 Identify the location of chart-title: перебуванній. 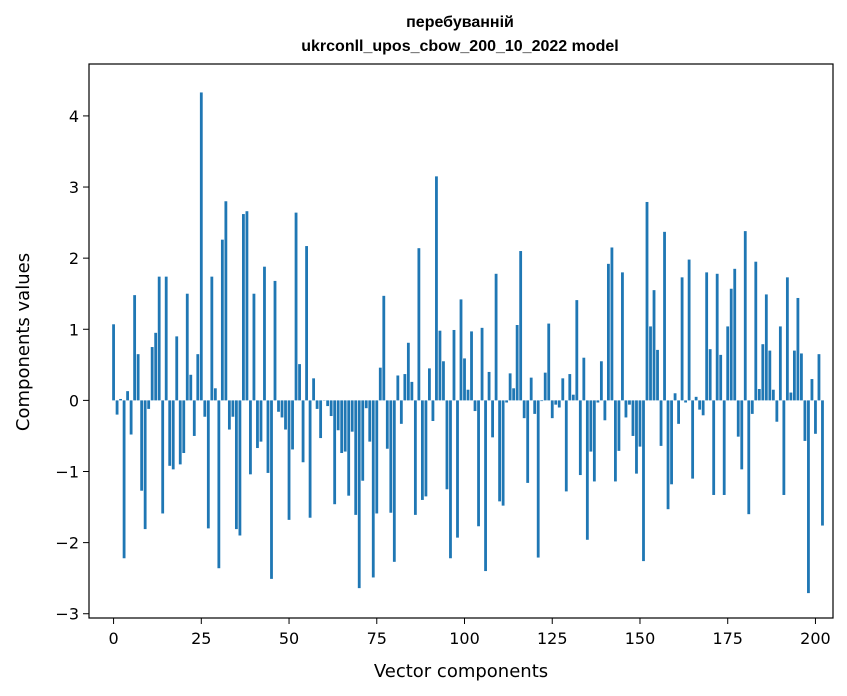
(460, 22).